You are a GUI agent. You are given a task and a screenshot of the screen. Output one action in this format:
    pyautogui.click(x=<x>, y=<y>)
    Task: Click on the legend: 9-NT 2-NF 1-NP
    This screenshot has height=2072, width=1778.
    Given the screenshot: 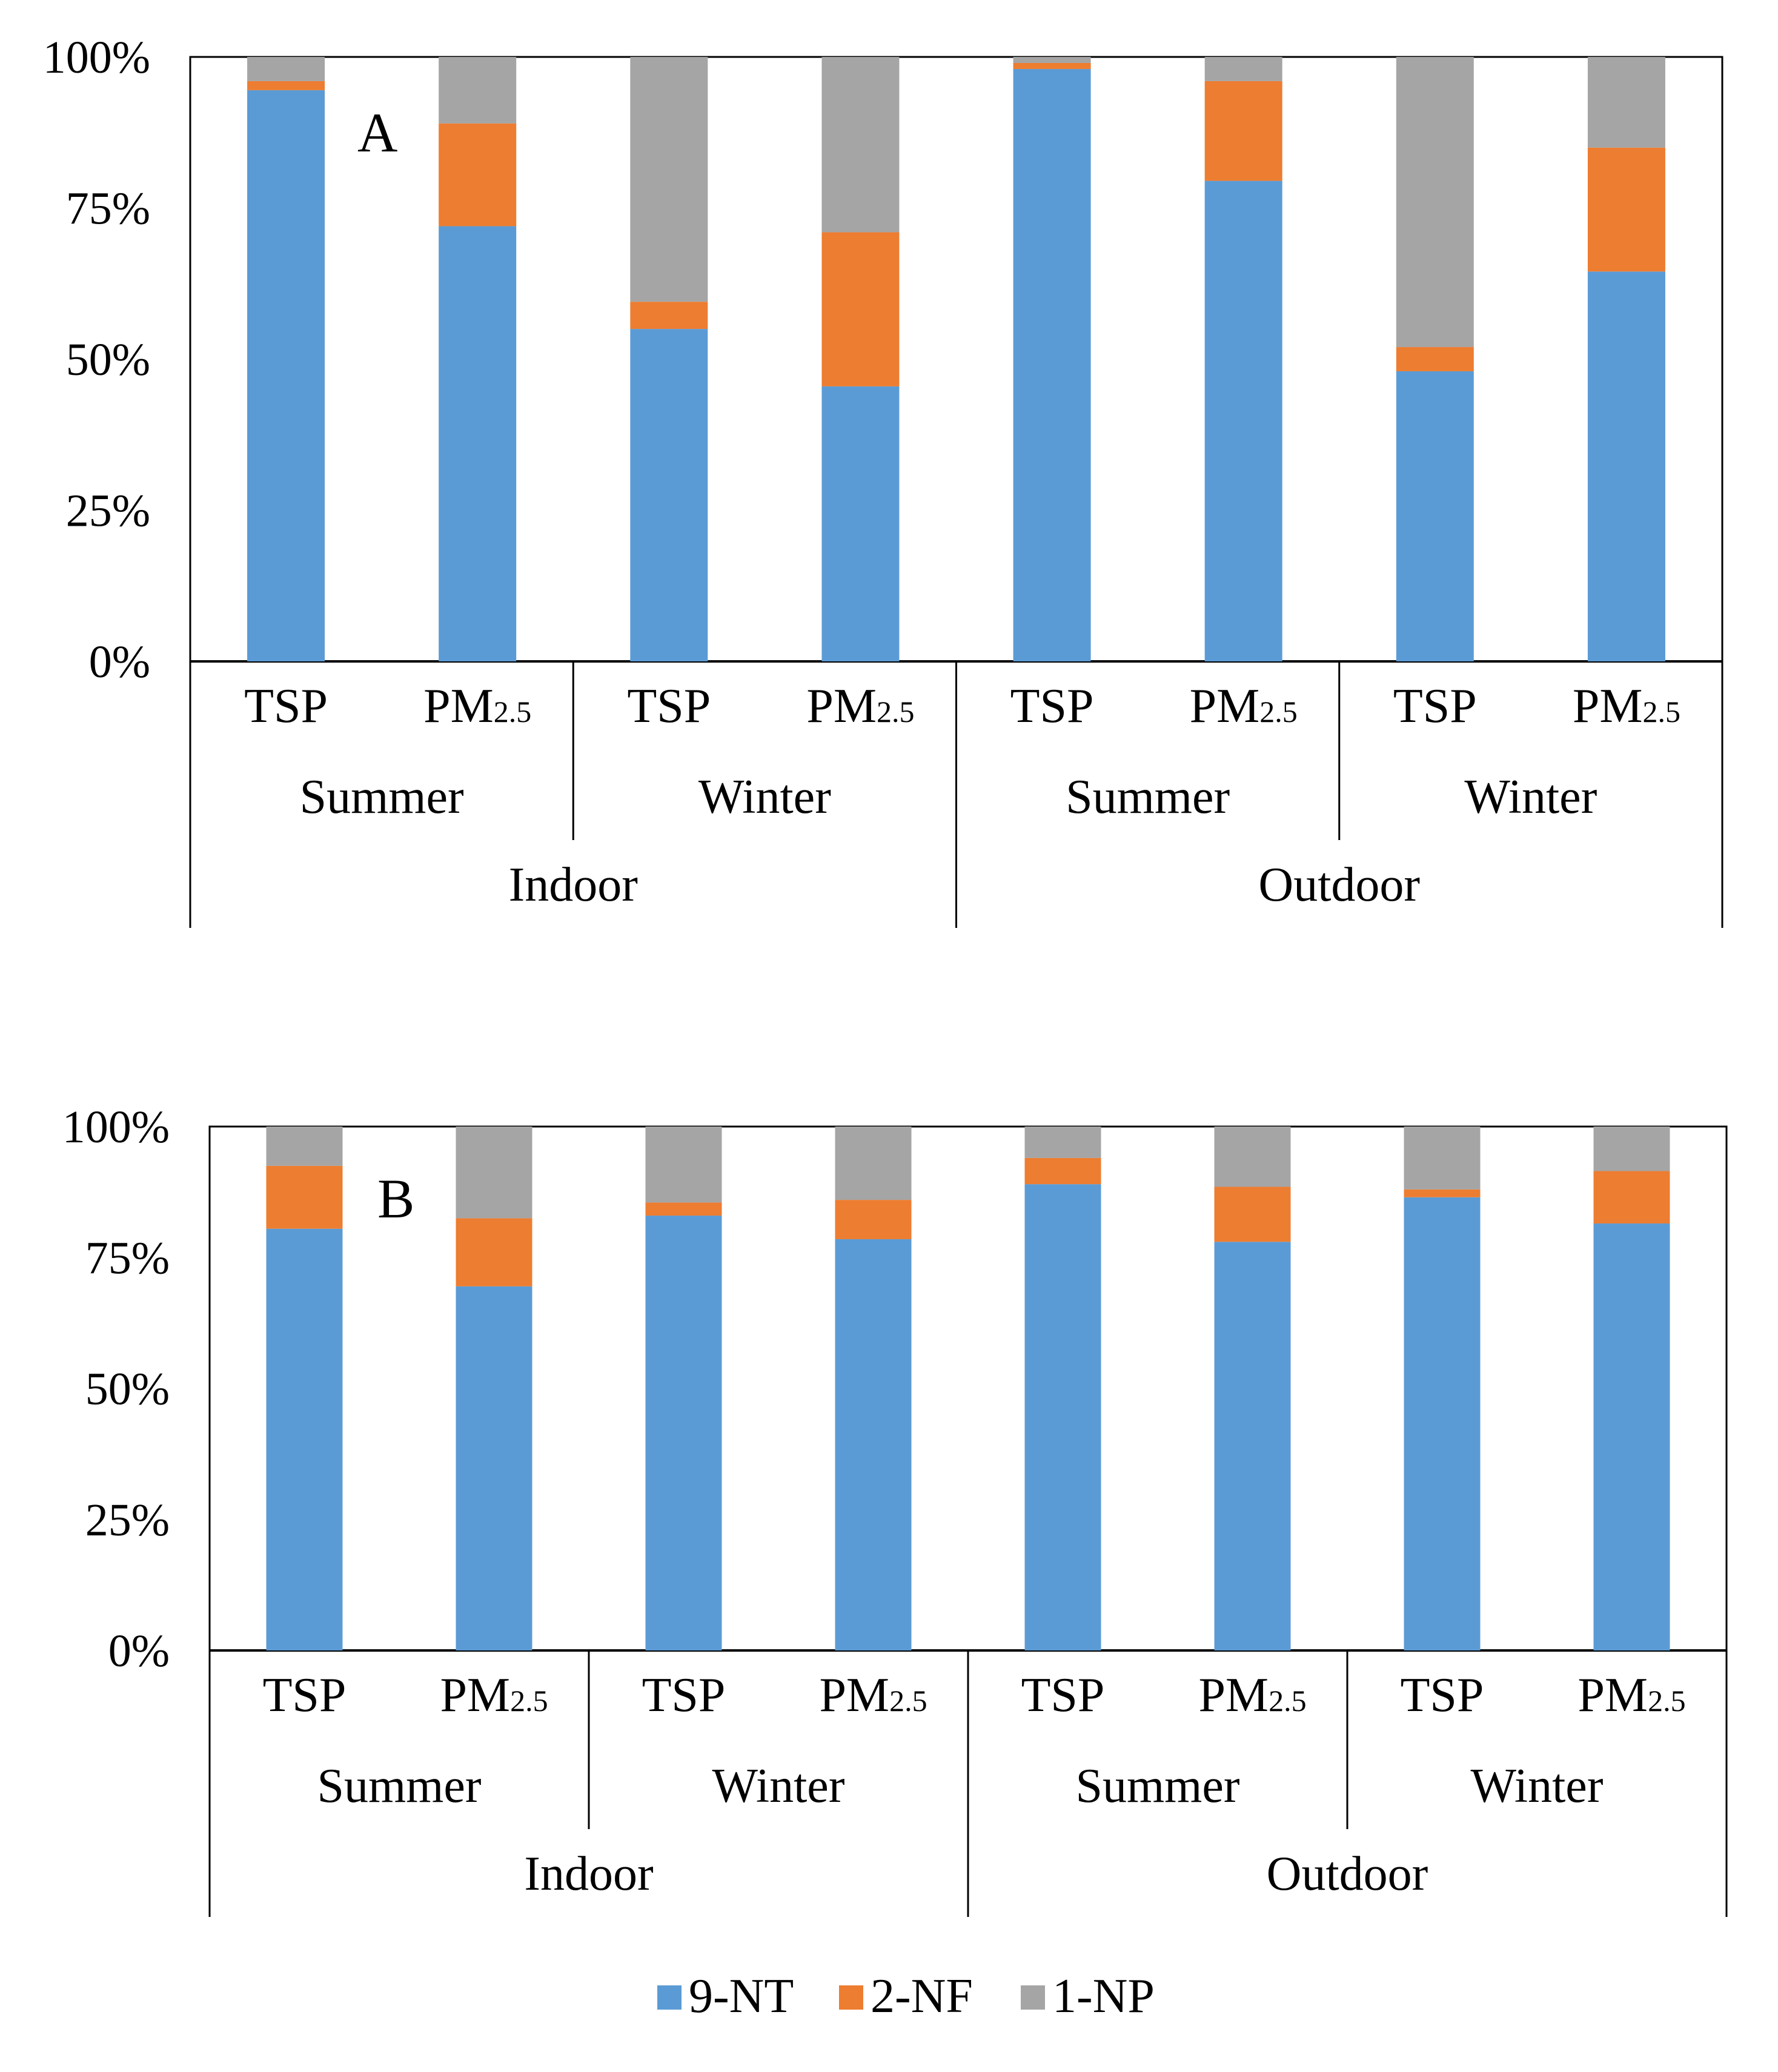 What is the action you would take?
    pyautogui.click(x=906, y=1996)
    